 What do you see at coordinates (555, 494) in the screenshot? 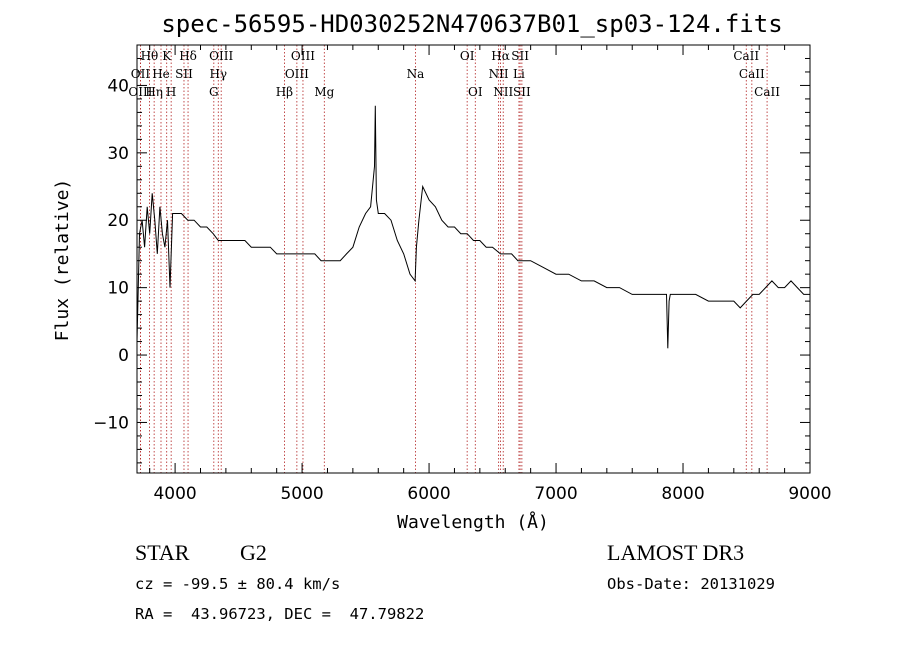
I see `x-tick-label: 7000` at bounding box center [555, 494].